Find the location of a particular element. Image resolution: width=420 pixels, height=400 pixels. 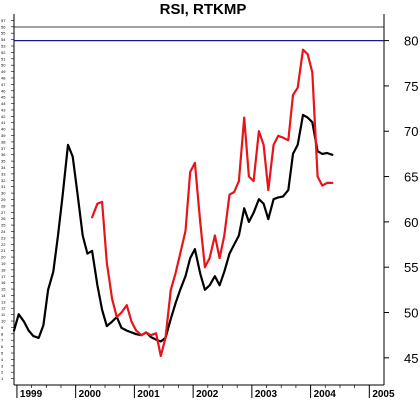

left-tick-label: 41 is located at coordinates (3, 122).